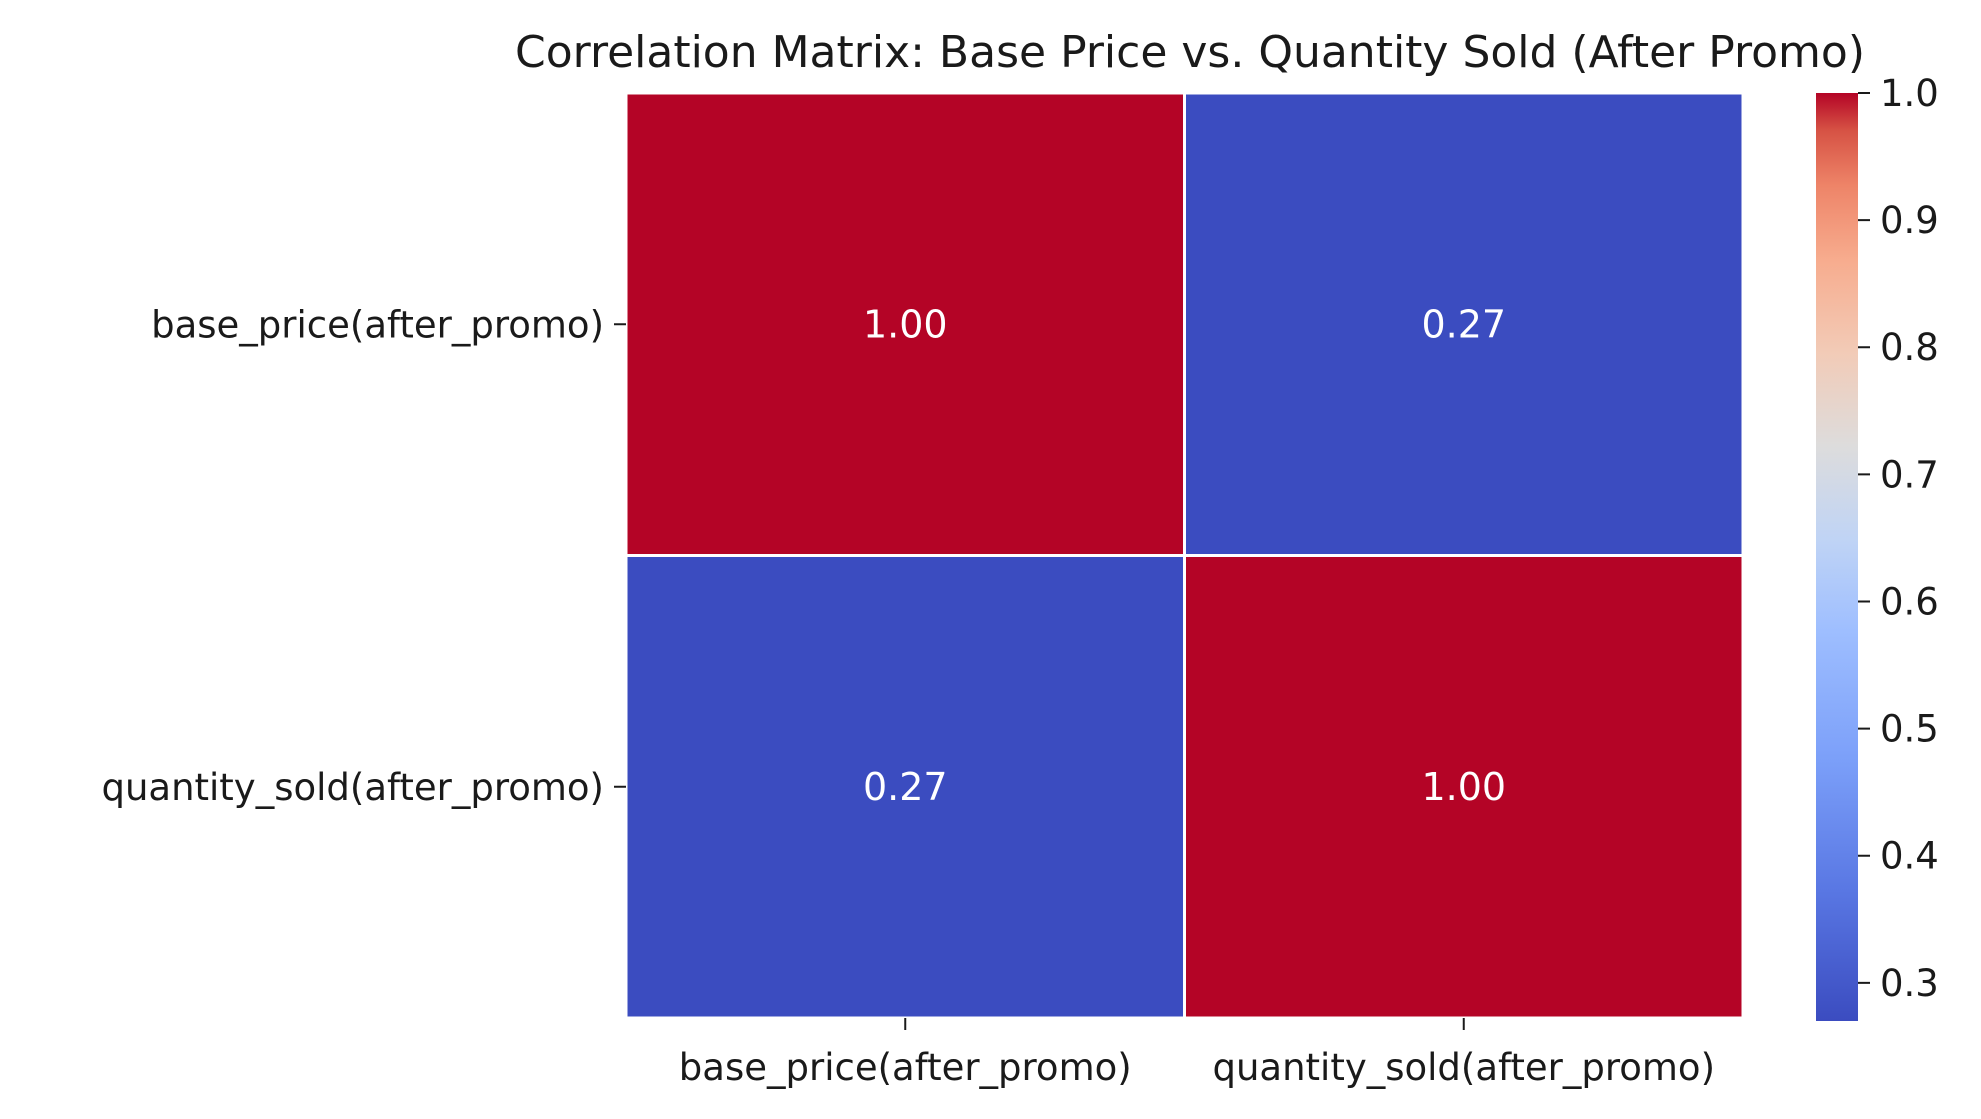 The width and height of the screenshot is (1981, 1119). Describe the element at coordinates (1909, 474) in the screenshot. I see `colorbar-tick-label: 0.7` at that location.